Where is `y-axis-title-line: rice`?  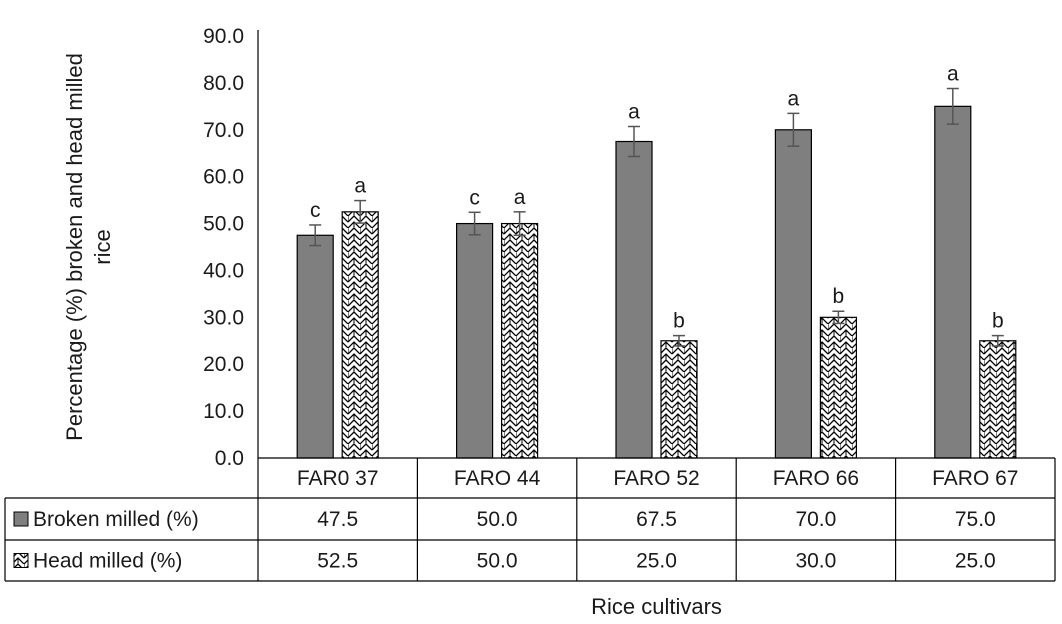 y-axis-title-line: rice is located at coordinates (102, 246).